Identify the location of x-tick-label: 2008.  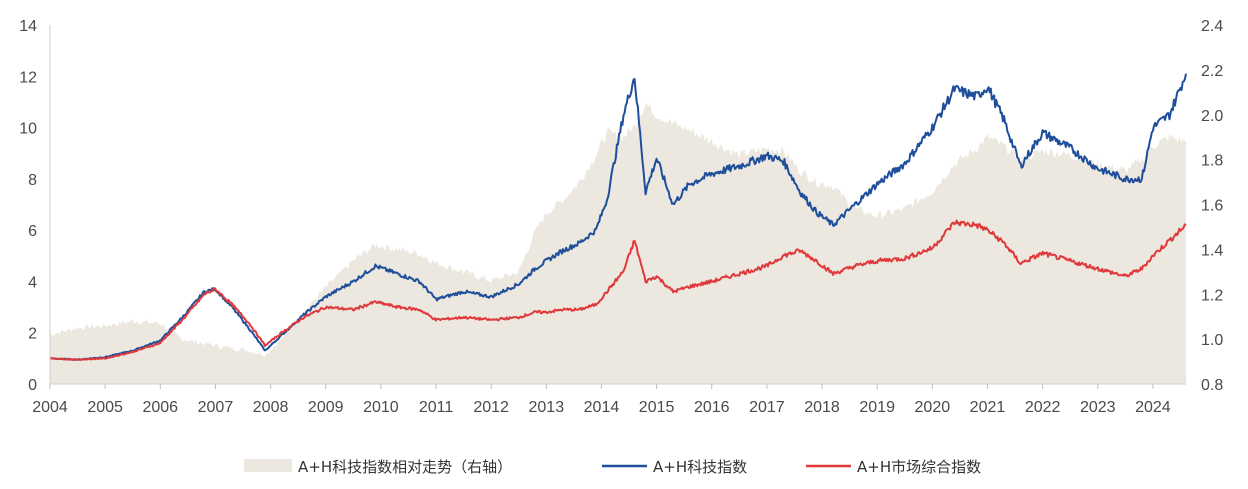
(271, 407).